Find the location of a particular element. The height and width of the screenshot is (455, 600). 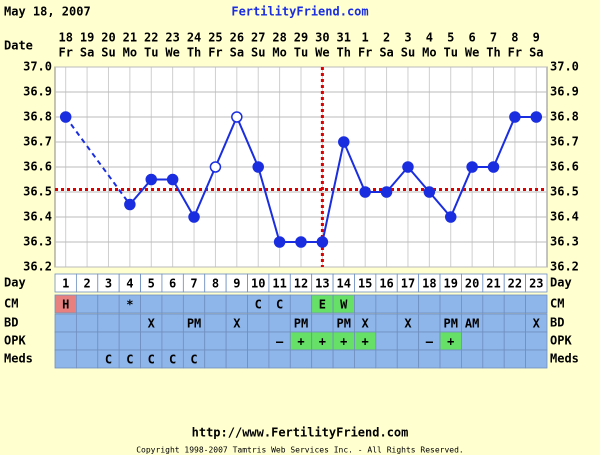

cell-text: W is located at coordinates (344, 305).